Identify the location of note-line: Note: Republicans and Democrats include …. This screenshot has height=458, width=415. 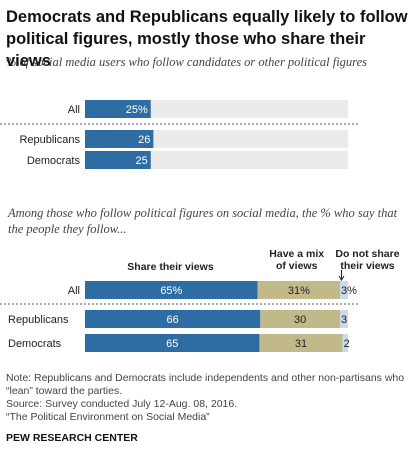
(205, 378).